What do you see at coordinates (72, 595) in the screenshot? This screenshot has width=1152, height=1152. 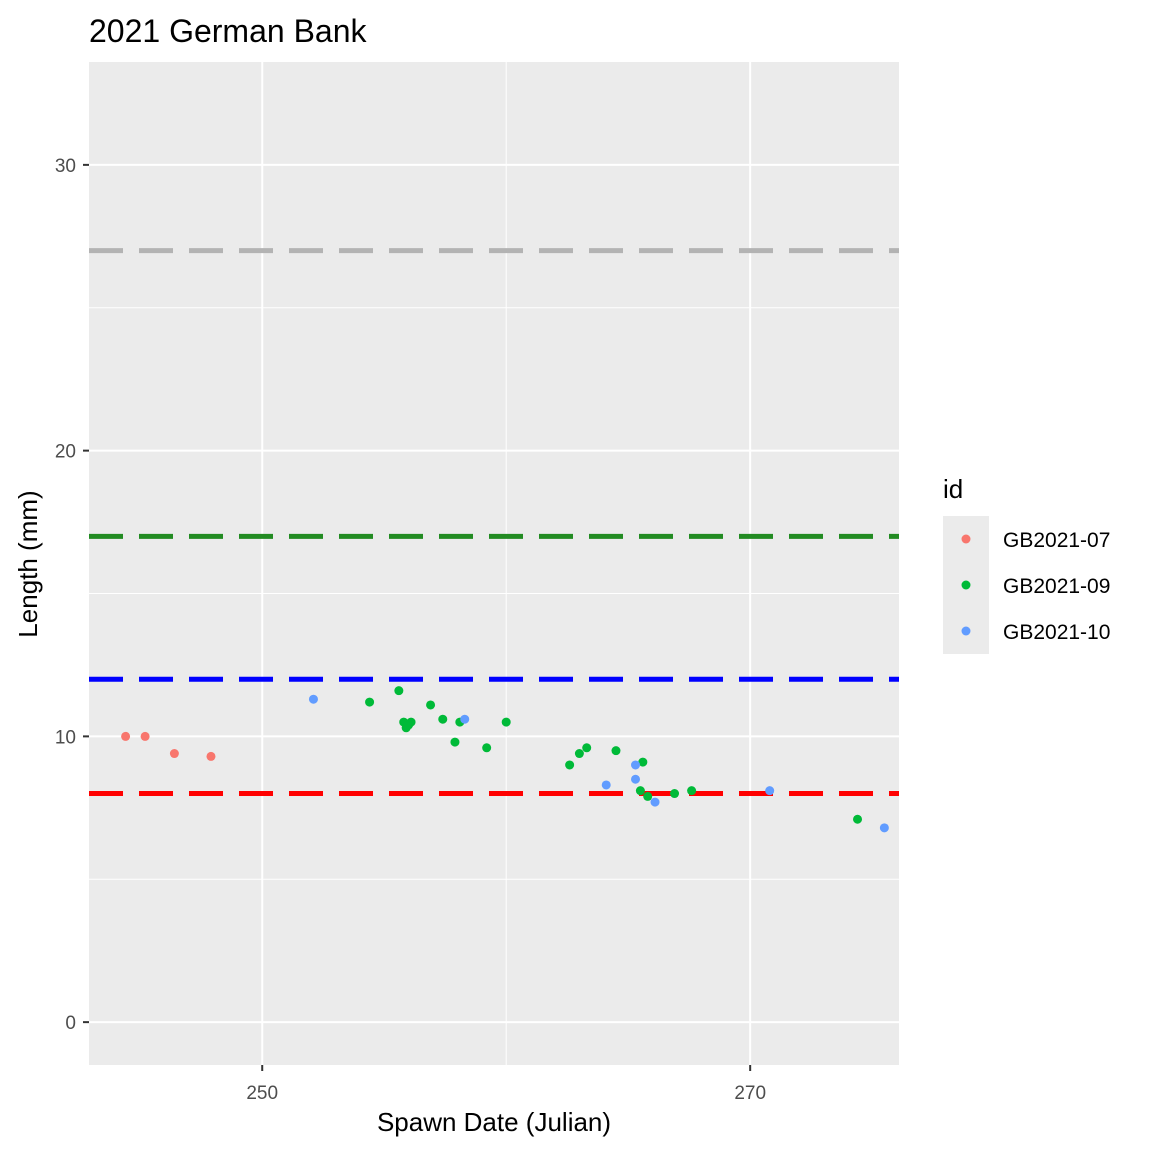 I see `y-axis: 0 10 20 30` at bounding box center [72, 595].